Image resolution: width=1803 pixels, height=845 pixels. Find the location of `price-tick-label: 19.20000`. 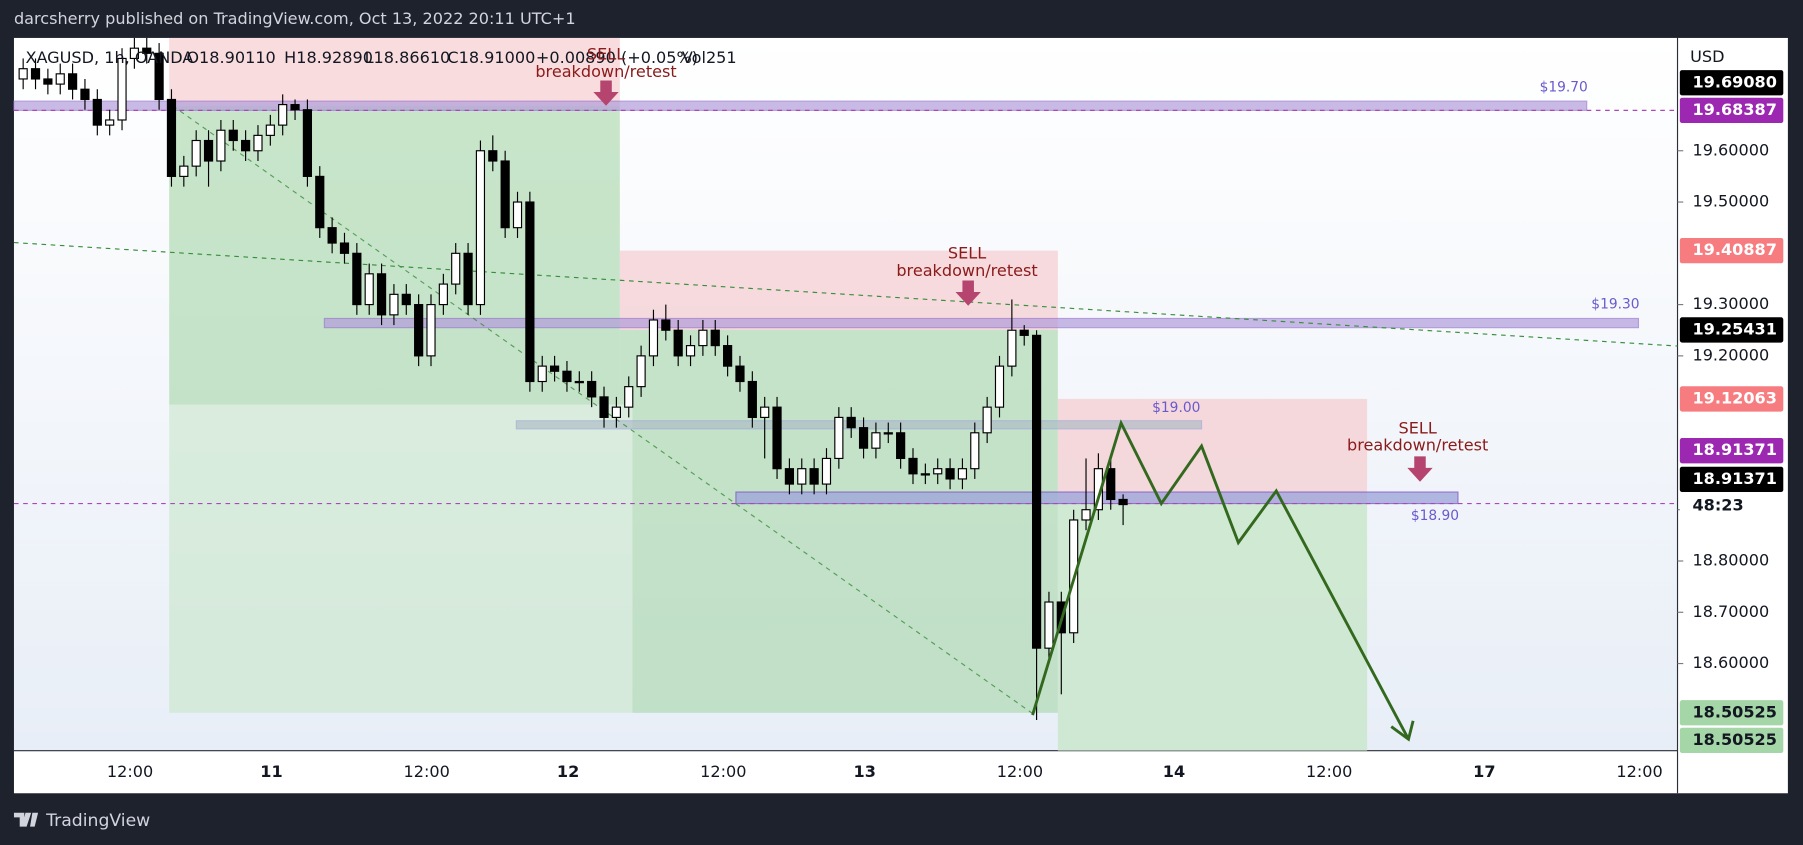

price-tick-label: 19.20000 is located at coordinates (1730, 354).